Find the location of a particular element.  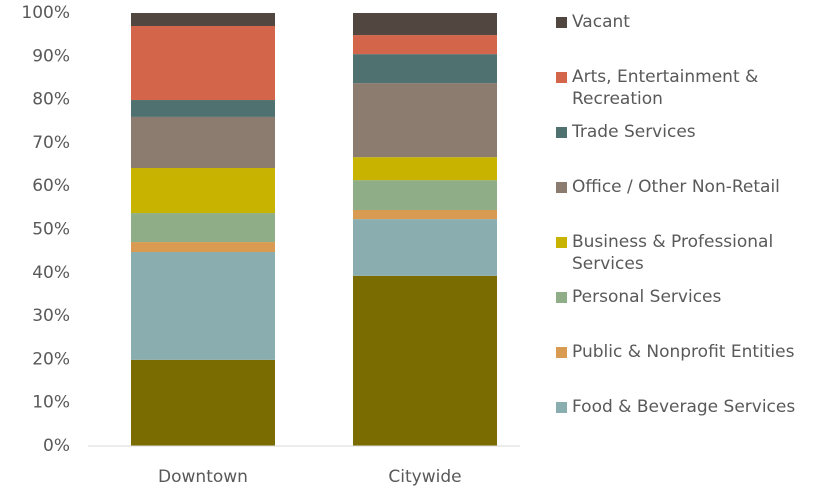

legend-label: Vacant is located at coordinates (601, 22).